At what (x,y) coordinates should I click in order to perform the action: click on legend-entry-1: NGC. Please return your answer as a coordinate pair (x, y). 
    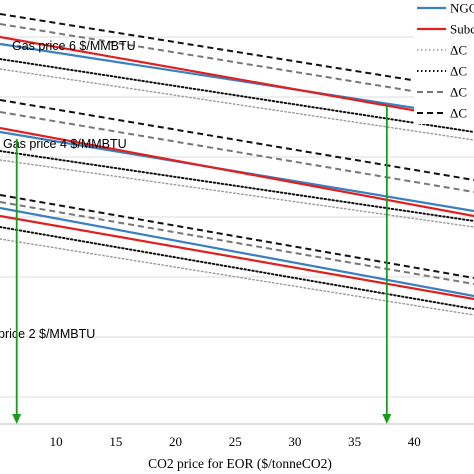
    Looking at the image, I should click on (462, 8).